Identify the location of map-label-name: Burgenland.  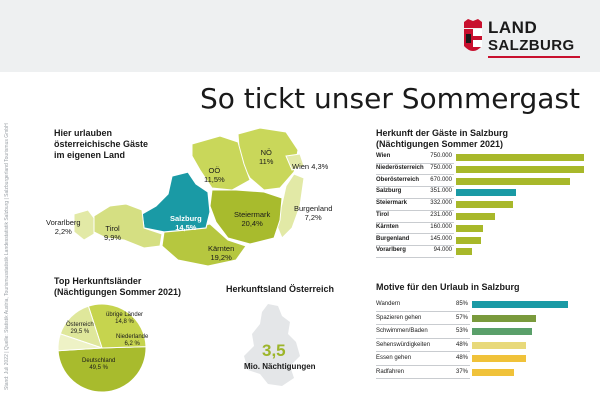
(313, 208).